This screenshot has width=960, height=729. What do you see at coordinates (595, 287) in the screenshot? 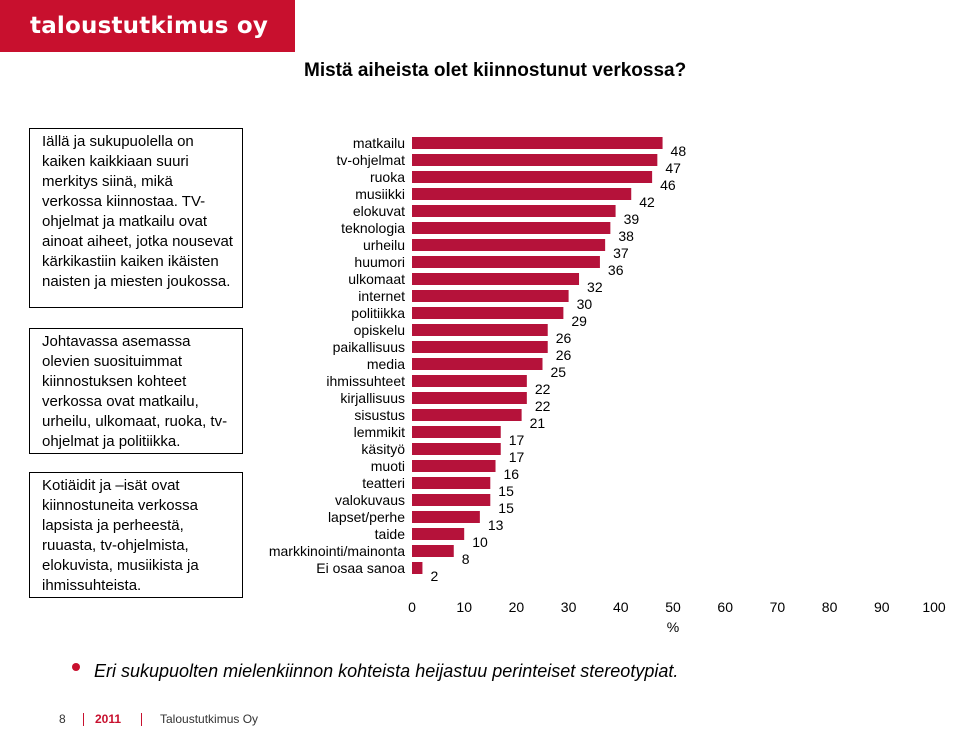
I see `data-label: 32` at bounding box center [595, 287].